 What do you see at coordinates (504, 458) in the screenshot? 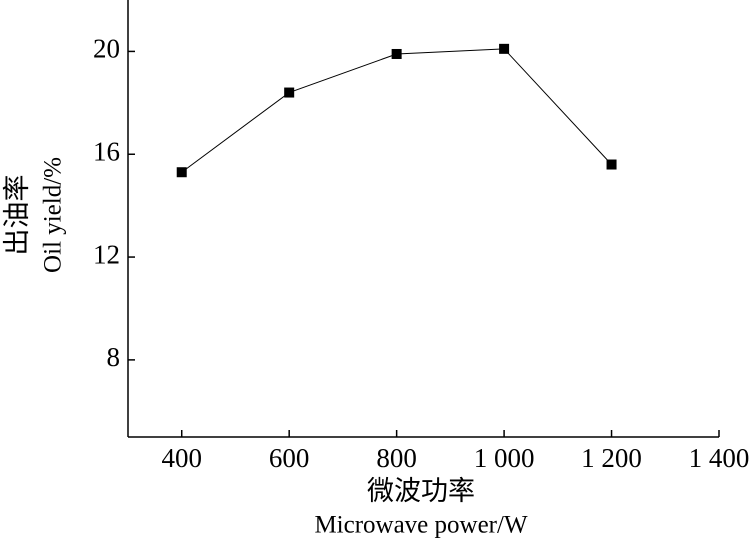
I see `x-tick-label: 1 000` at bounding box center [504, 458].